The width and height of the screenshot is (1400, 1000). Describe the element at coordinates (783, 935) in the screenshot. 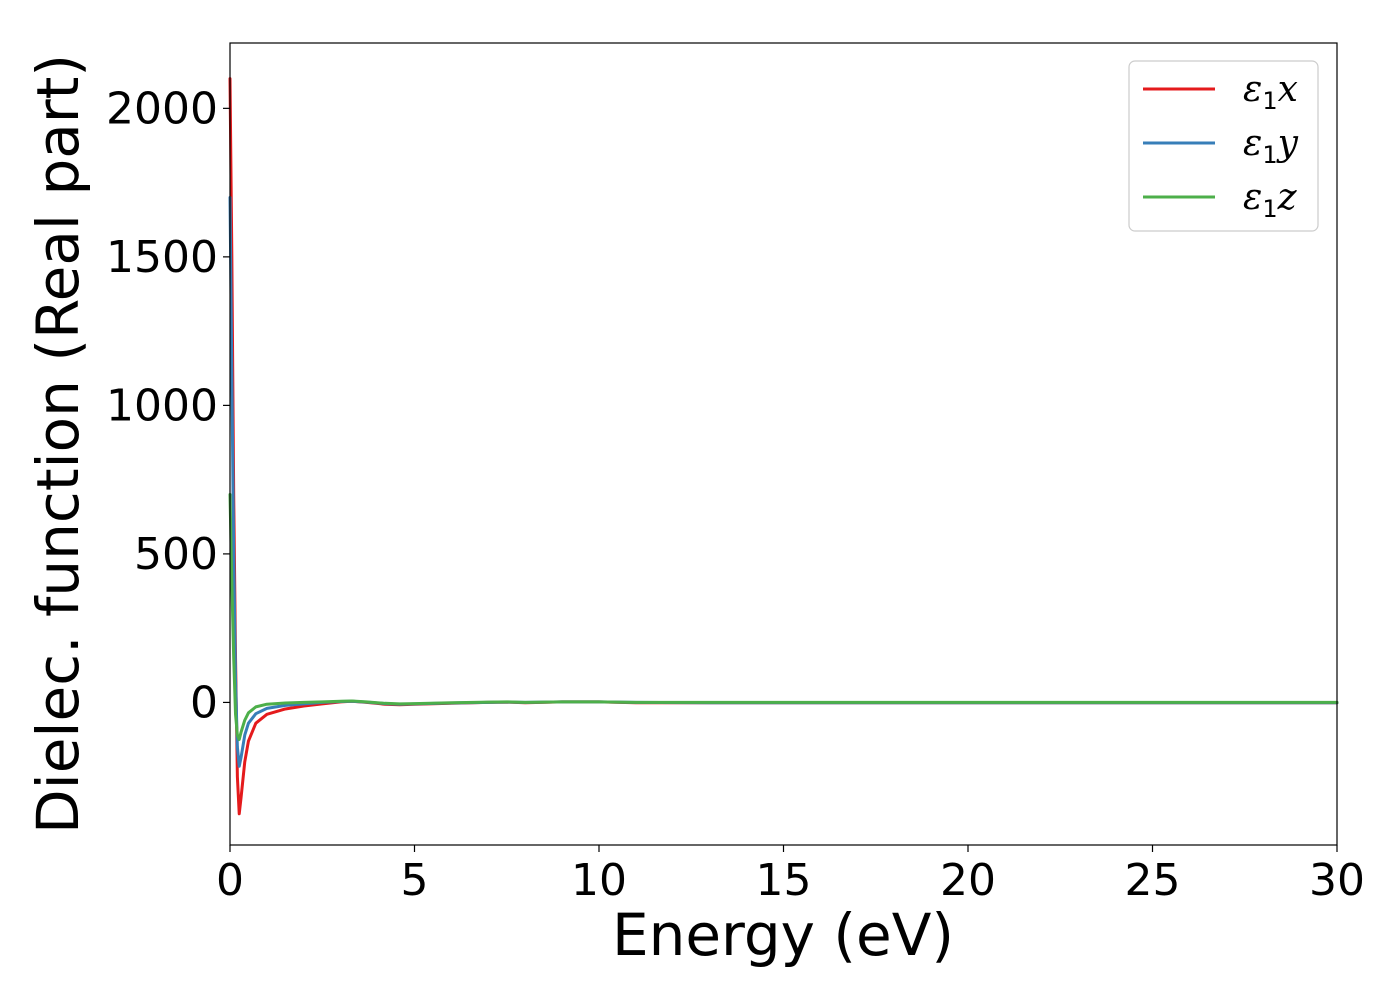

I see `x-axis-label: Energy (eV)` at that location.